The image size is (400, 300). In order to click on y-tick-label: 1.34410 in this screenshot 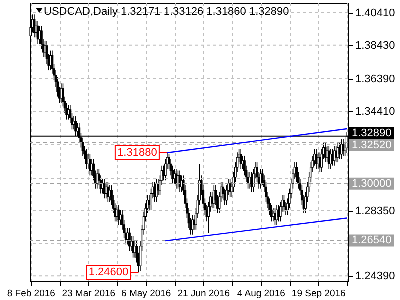, I will do `click(376, 112)`.